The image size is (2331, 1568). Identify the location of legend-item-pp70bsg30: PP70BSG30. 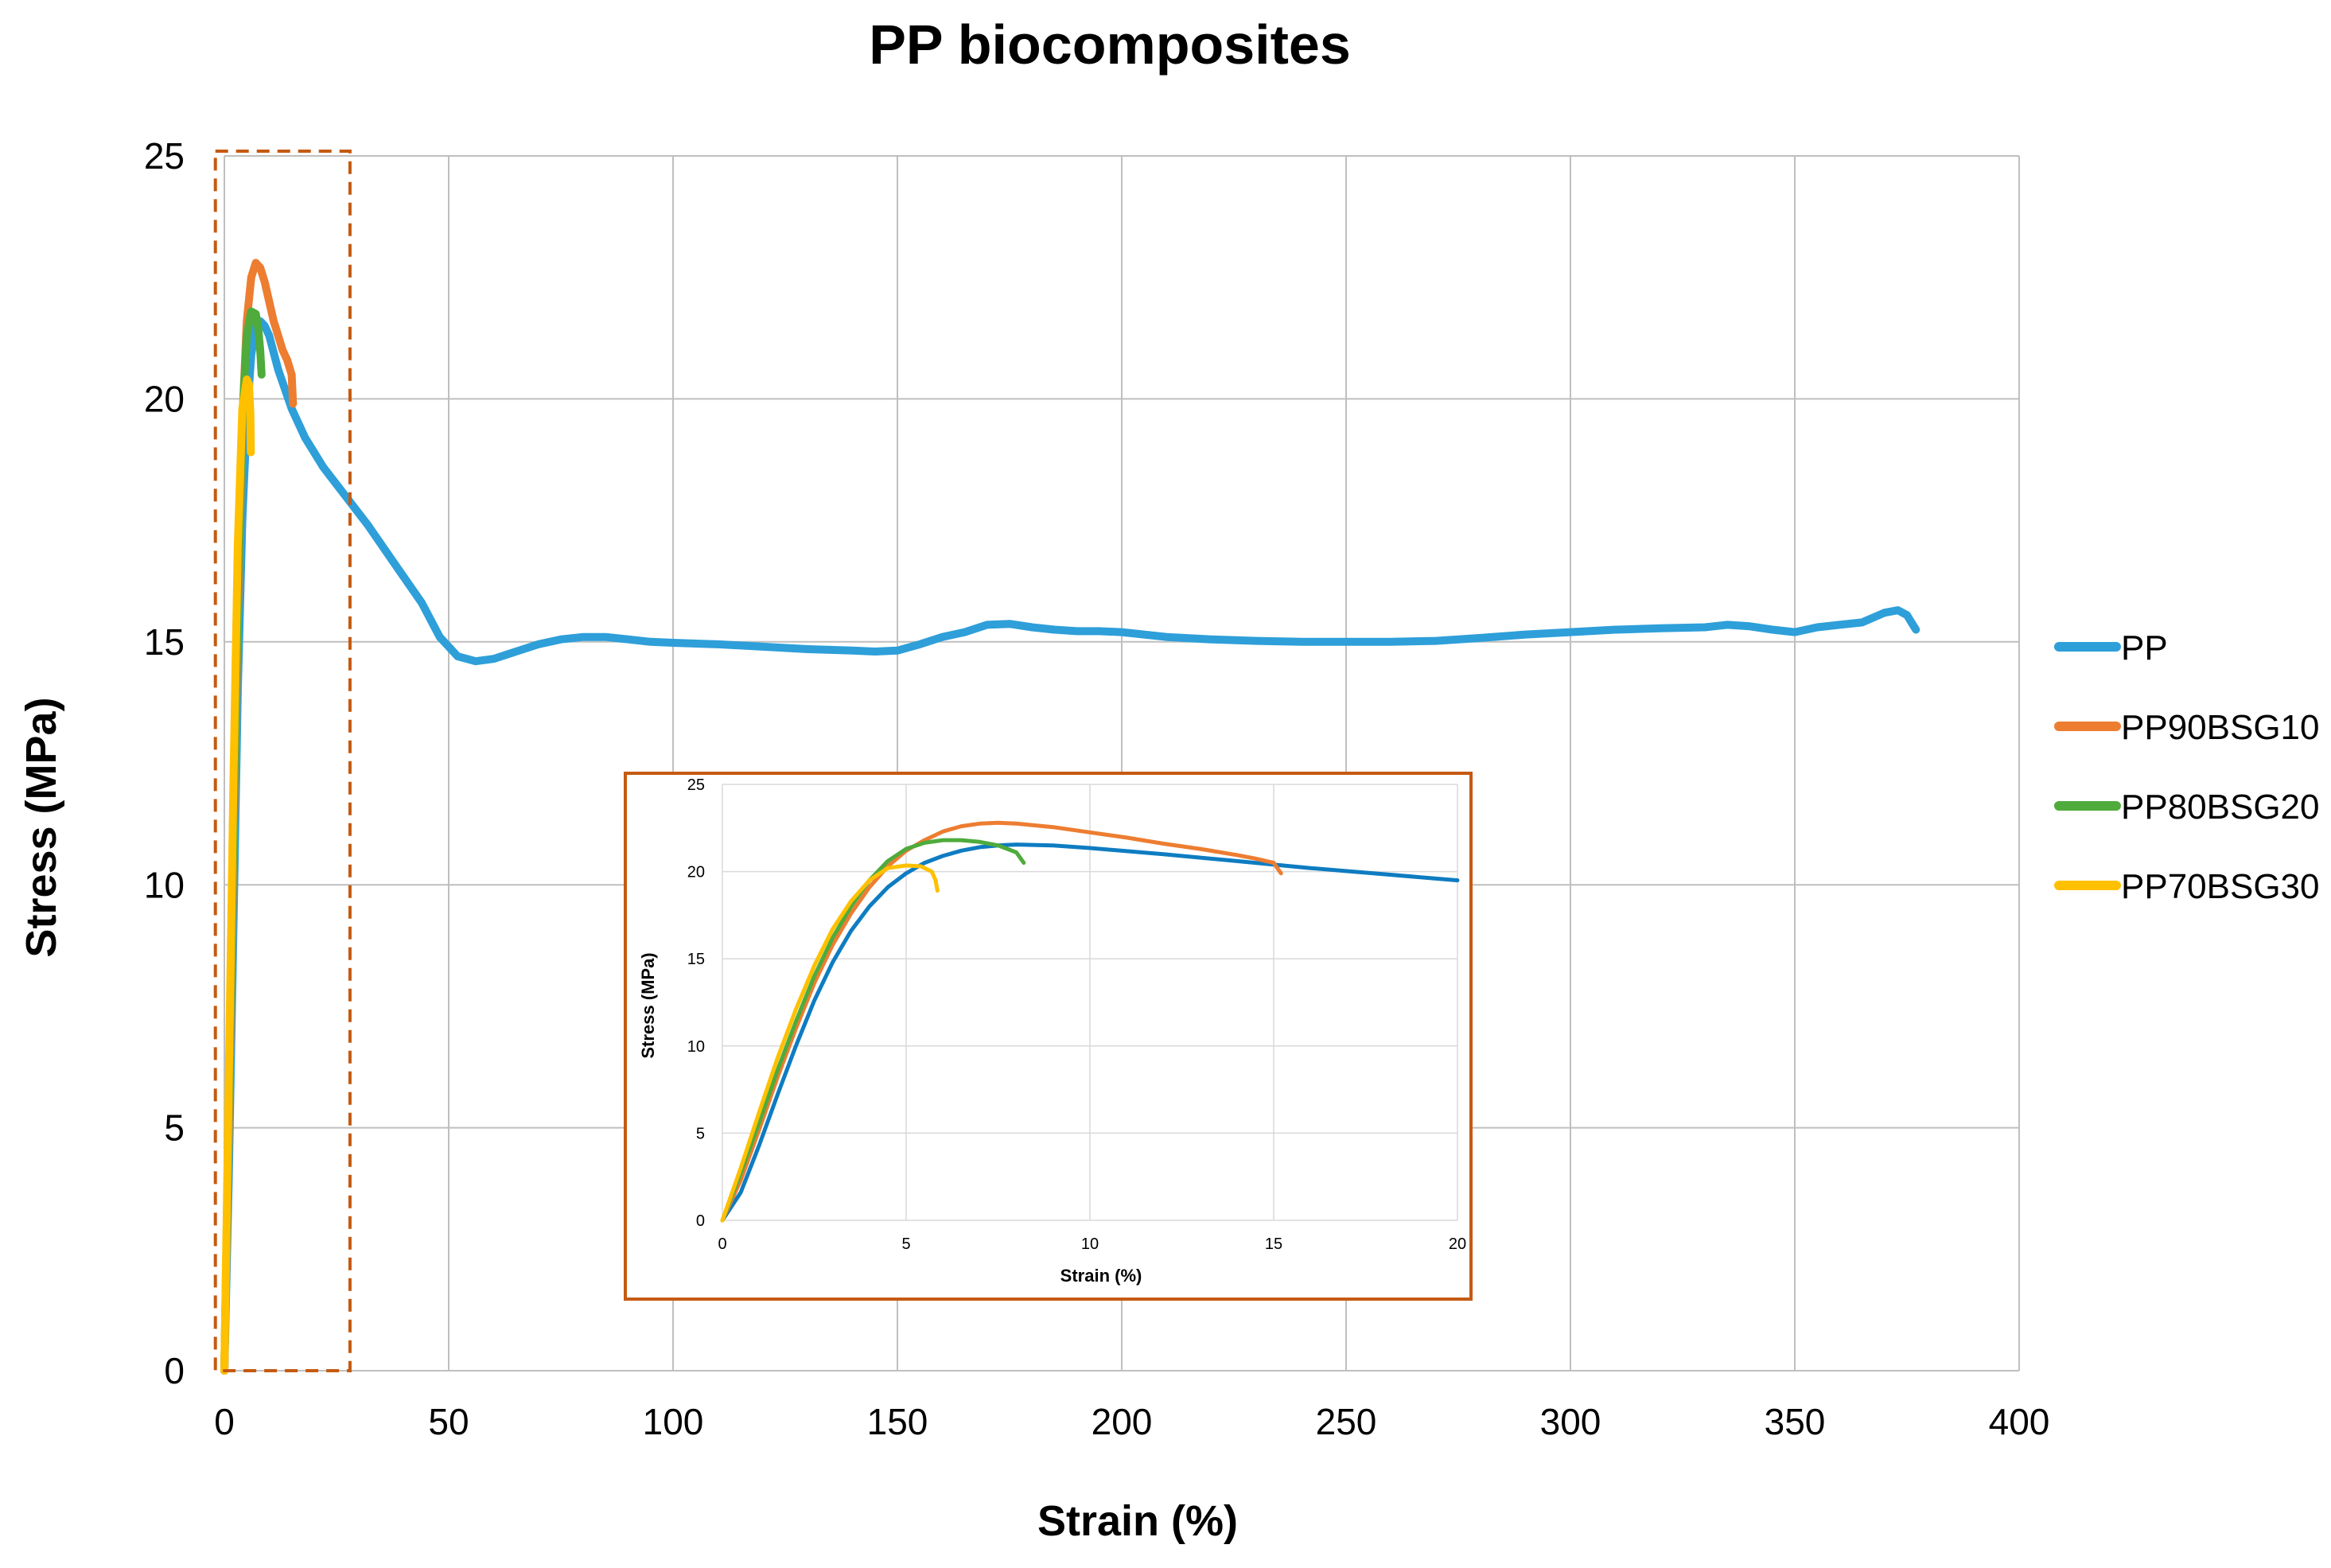
(2187, 886).